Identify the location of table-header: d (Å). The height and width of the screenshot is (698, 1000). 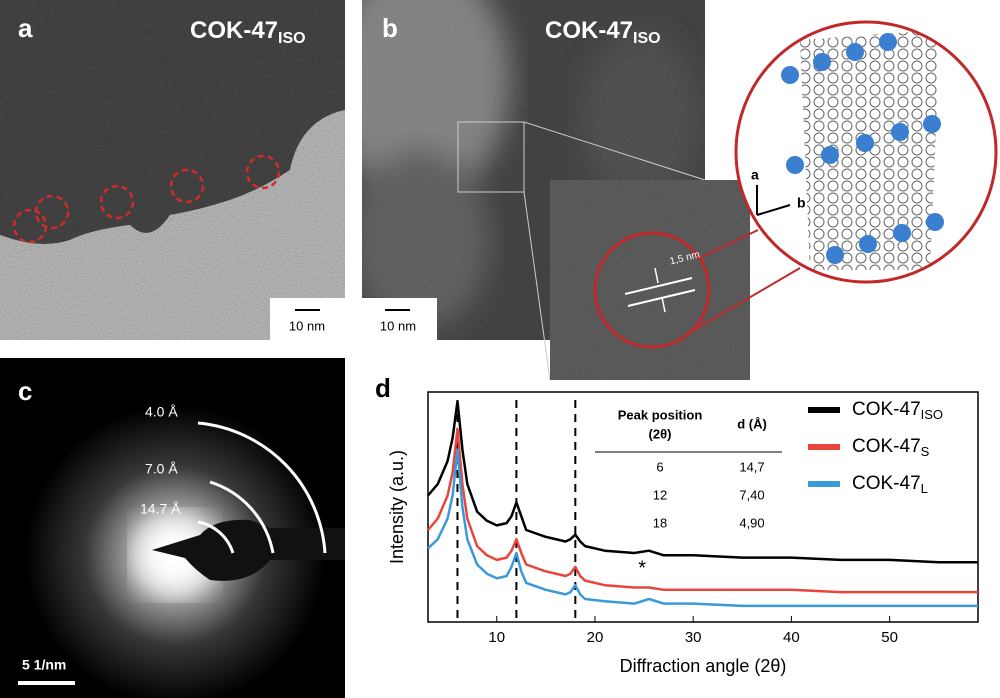
(752, 423).